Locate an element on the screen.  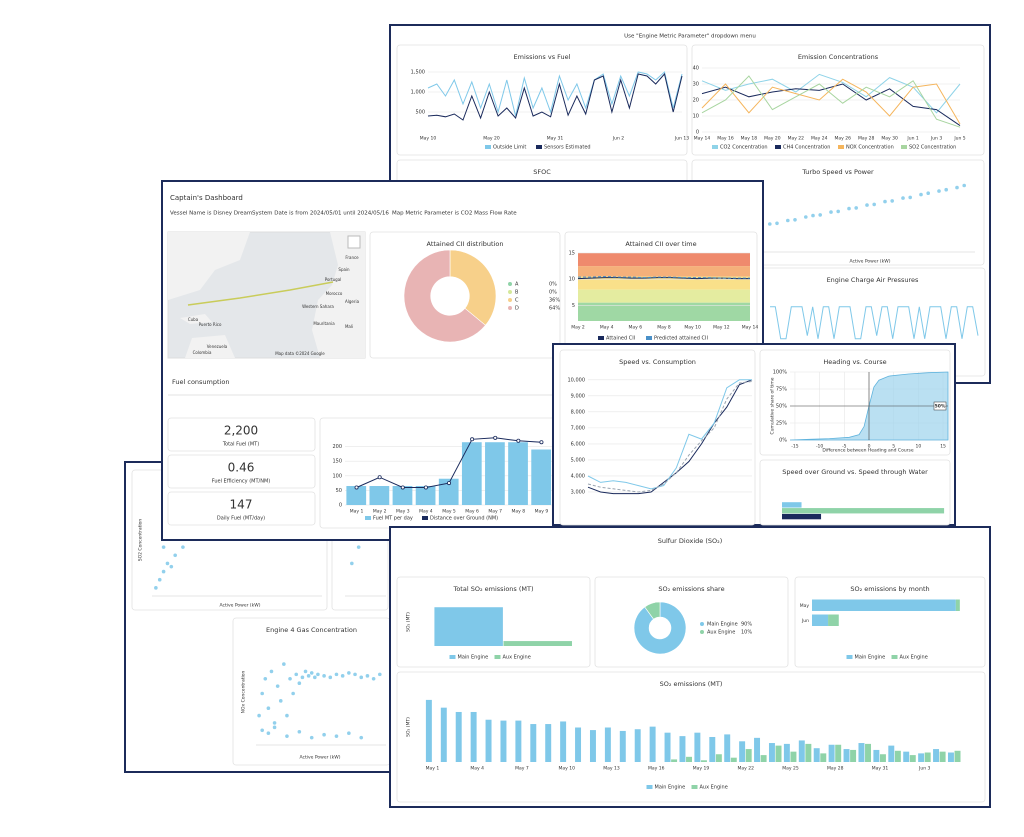
map-label: Venezuela is located at coordinates (217, 346).